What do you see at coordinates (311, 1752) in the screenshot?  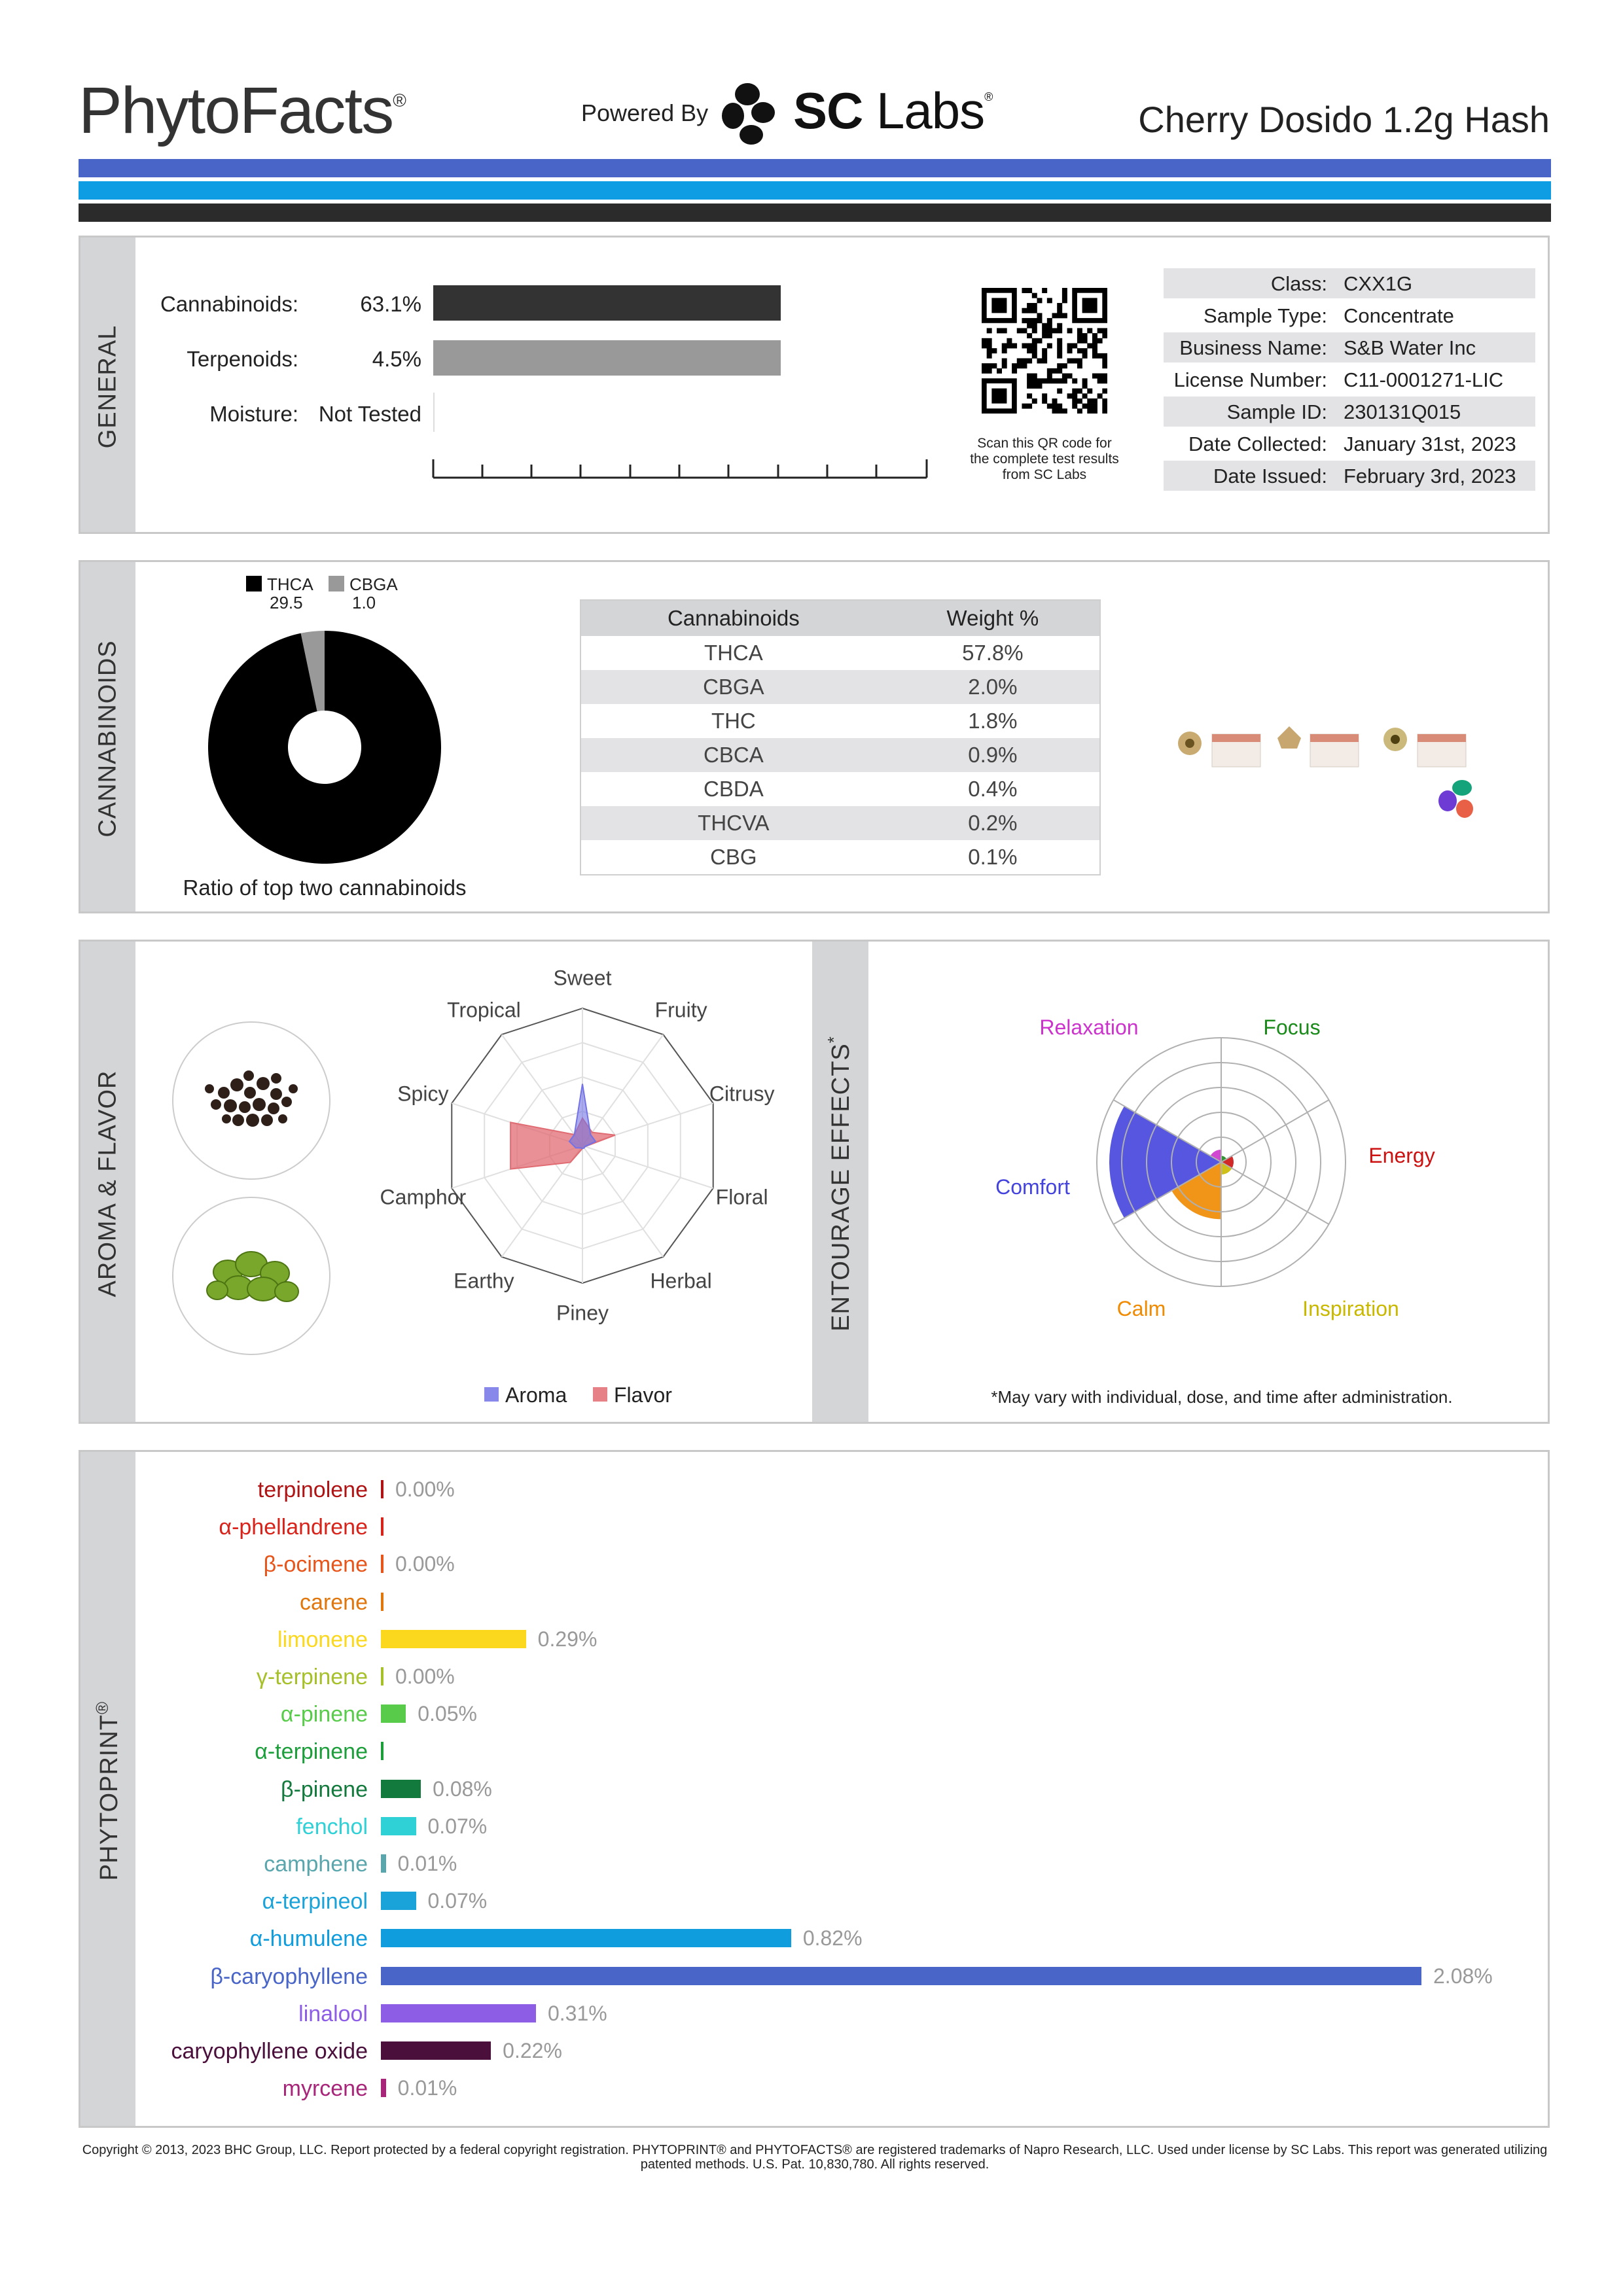 I see `terpene-name: α-terpinene` at bounding box center [311, 1752].